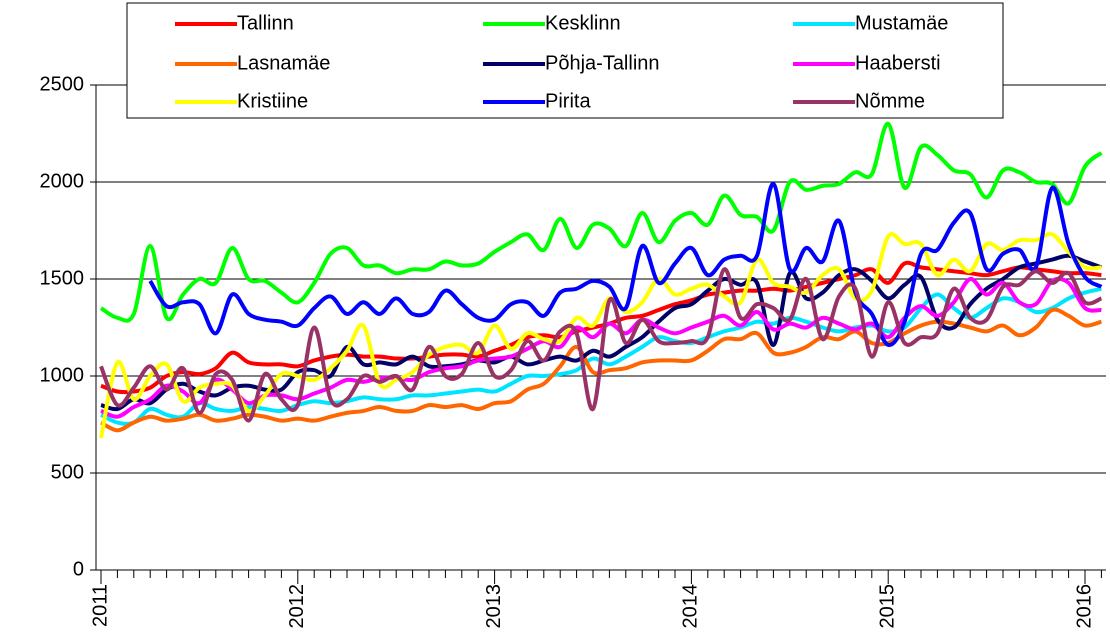  What do you see at coordinates (494, 606) in the screenshot?
I see `x-tick-label: 2013` at bounding box center [494, 606].